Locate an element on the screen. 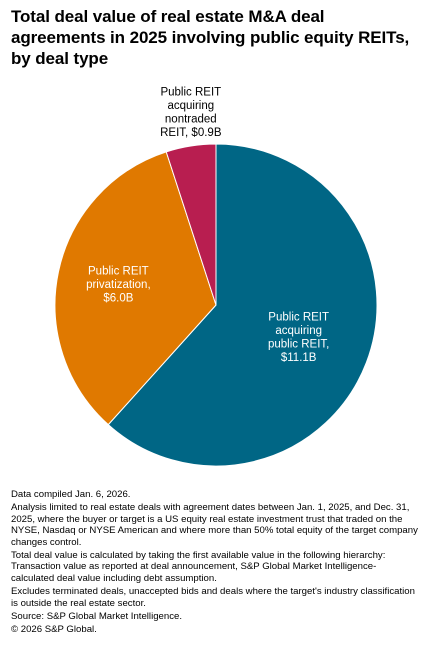  pie-label-public-reit-acquiring-nontraded-reit: Public REIT acquiring nontraded REIT, $0.9B is located at coordinates (191, 113).